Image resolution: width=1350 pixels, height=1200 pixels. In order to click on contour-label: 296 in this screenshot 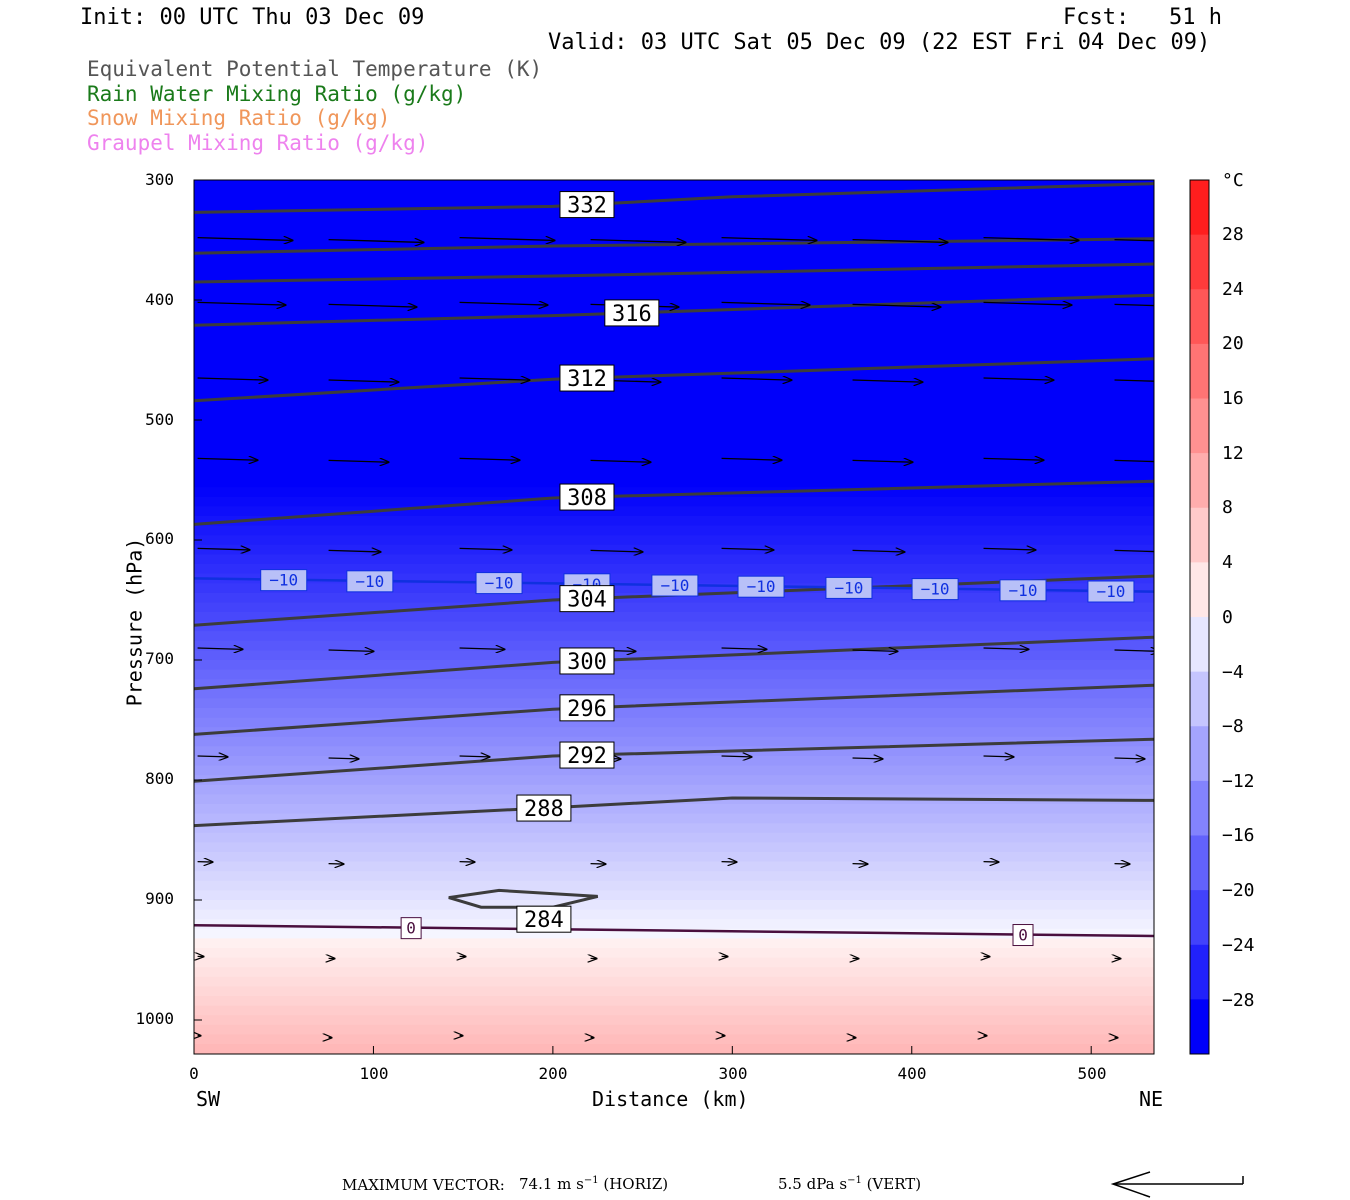, I will do `click(587, 708)`.